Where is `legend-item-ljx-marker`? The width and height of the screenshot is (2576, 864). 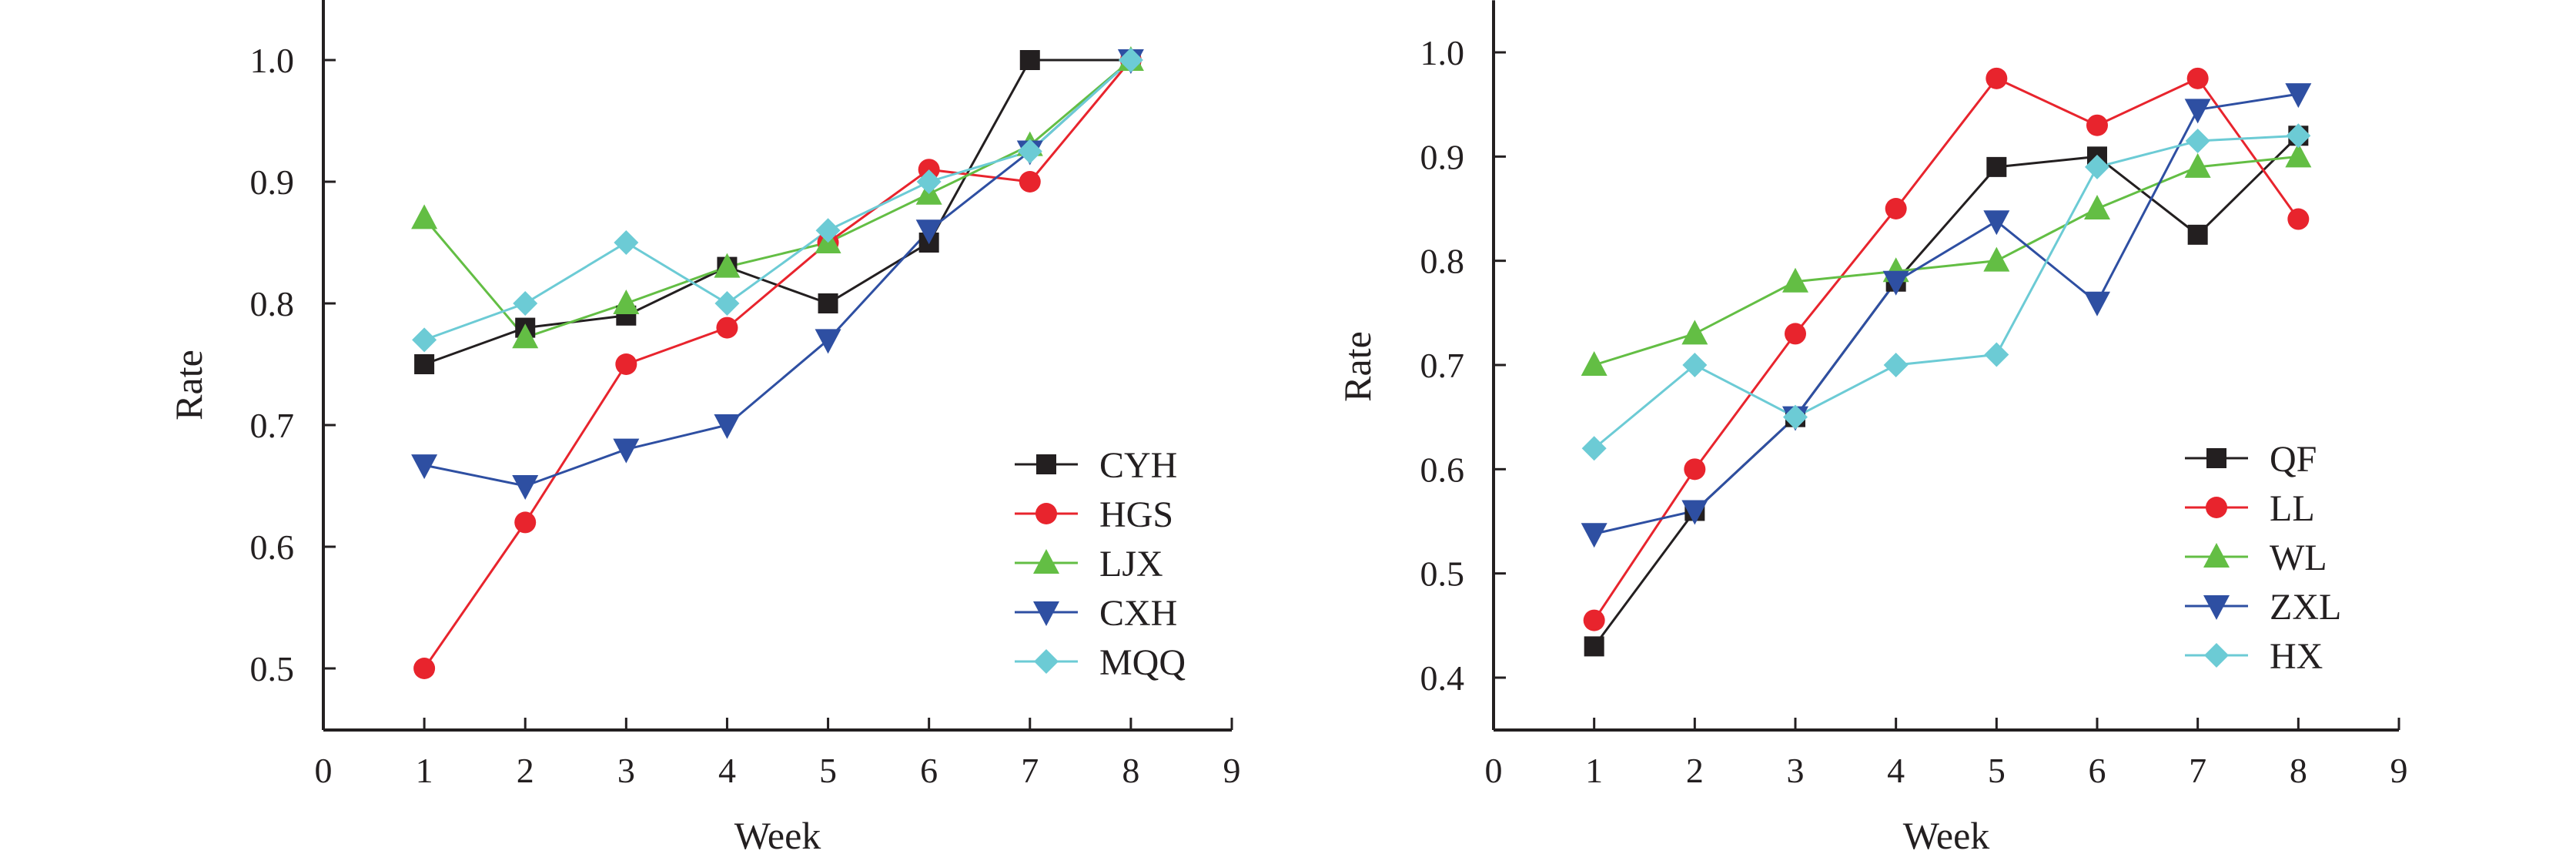
legend-item-ljx-marker is located at coordinates (1046, 561).